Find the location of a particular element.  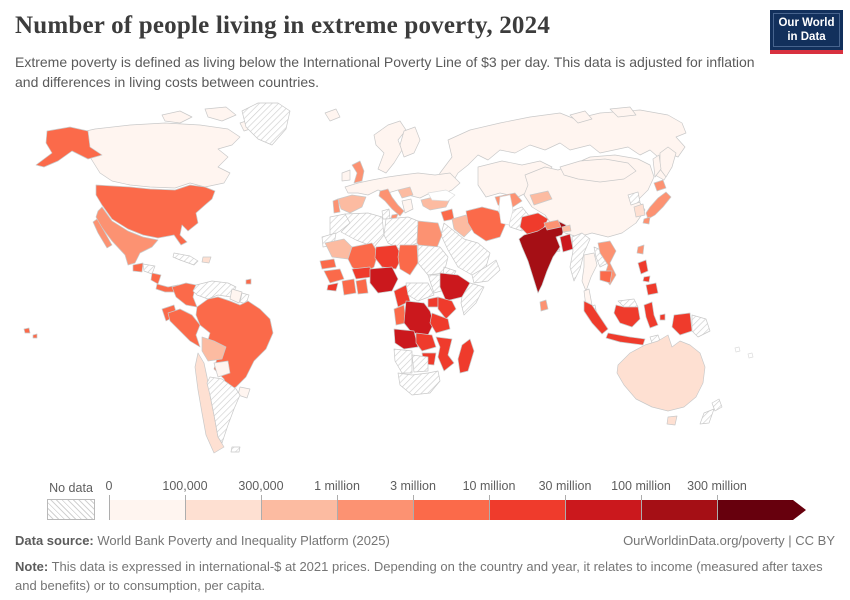

country-mongolia is located at coordinates (598, 170).